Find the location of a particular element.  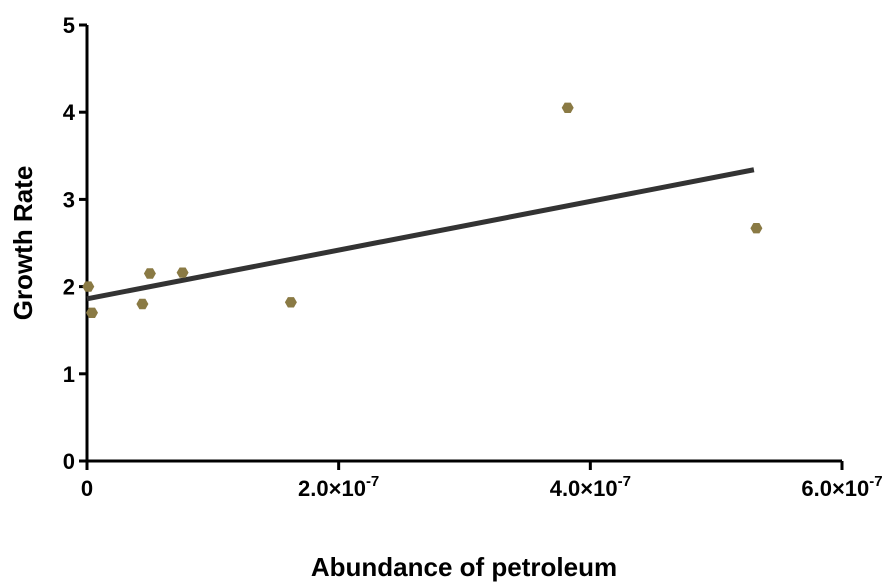

x-tick-mantissa: 6.0×10 is located at coordinates (835, 488).